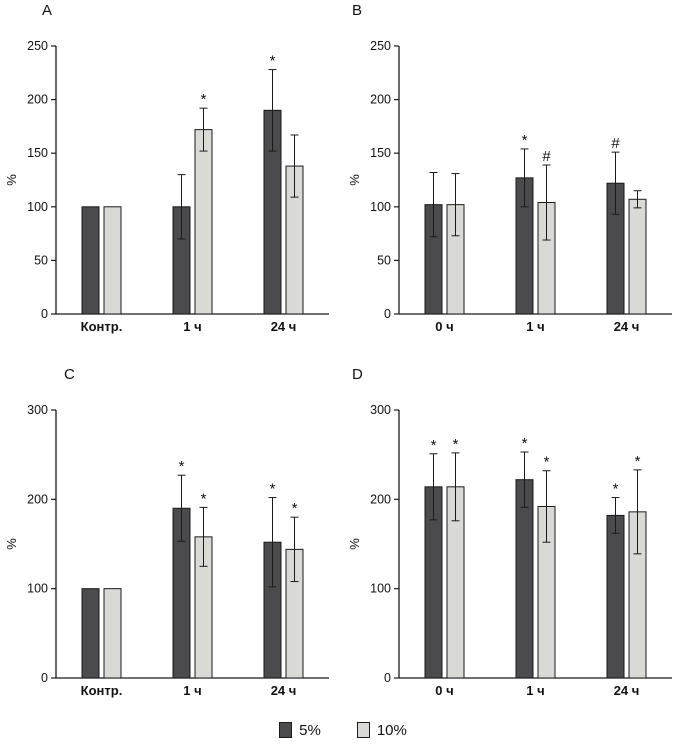  I want to click on legend-item-10pct: 10%, so click(381, 730).